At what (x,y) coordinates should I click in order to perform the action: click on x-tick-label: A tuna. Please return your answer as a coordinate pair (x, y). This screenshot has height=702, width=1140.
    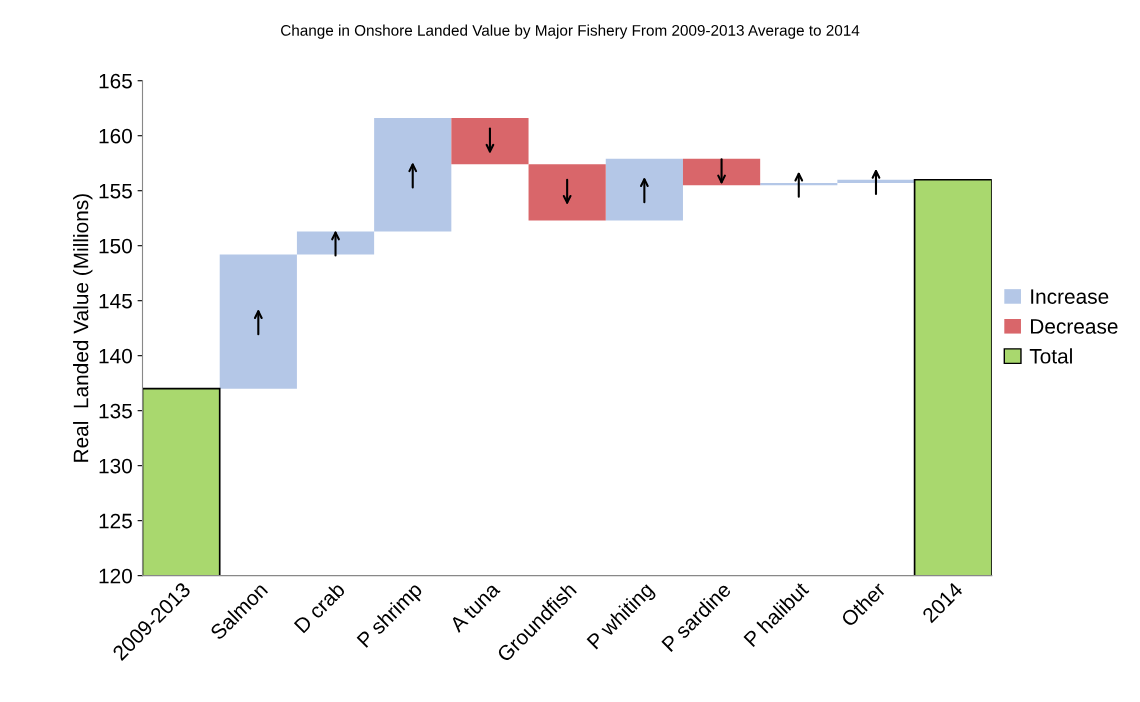
    Looking at the image, I should click on (474, 607).